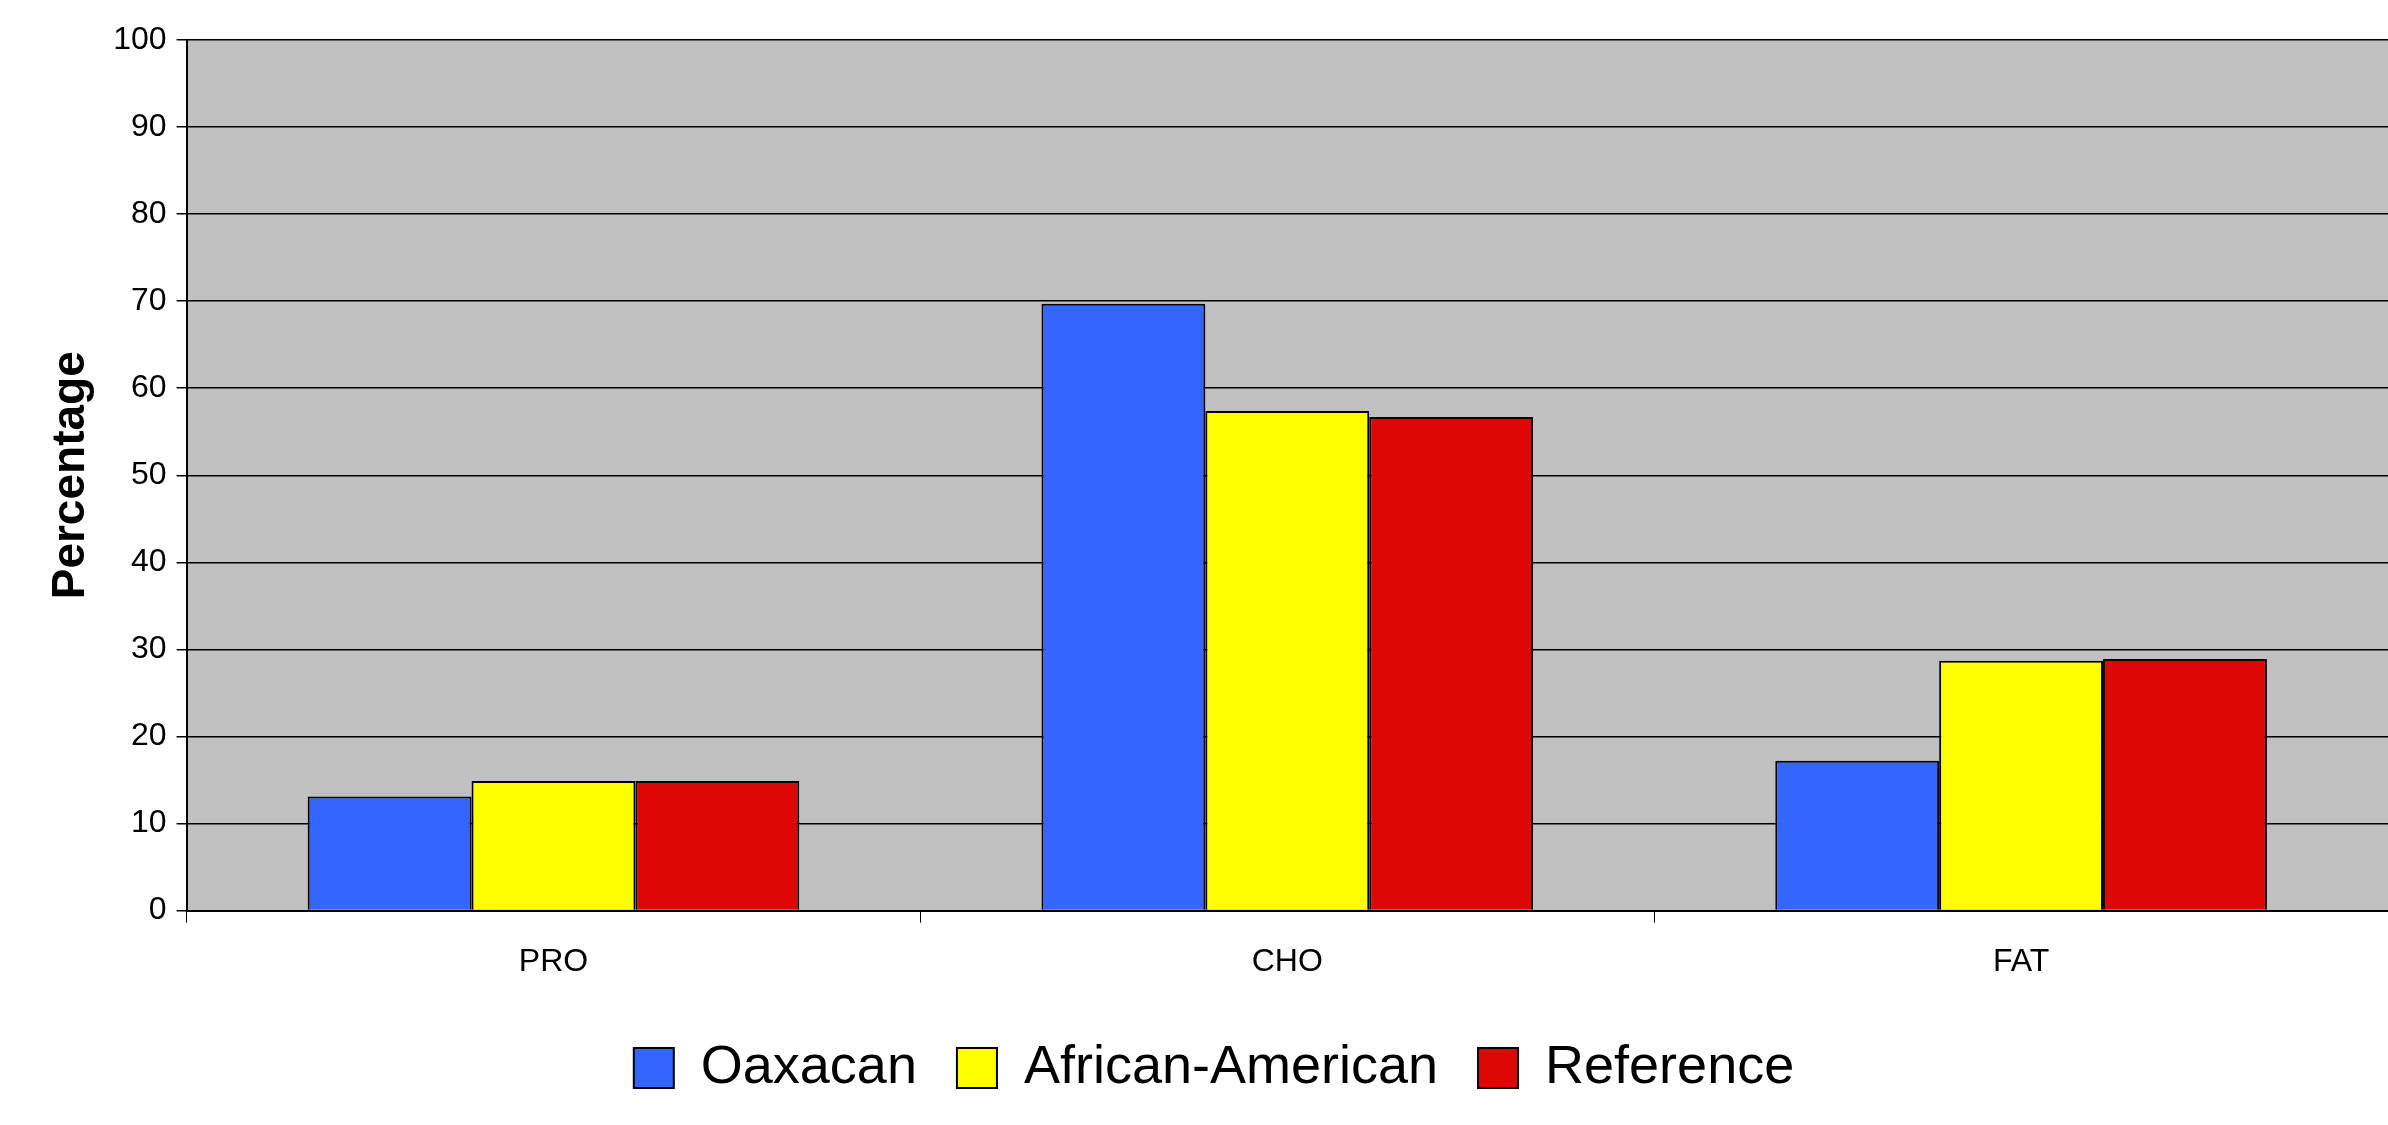 This screenshot has height=1125, width=2388. Describe the element at coordinates (149, 734) in the screenshot. I see `y-tick-label: 20` at that location.